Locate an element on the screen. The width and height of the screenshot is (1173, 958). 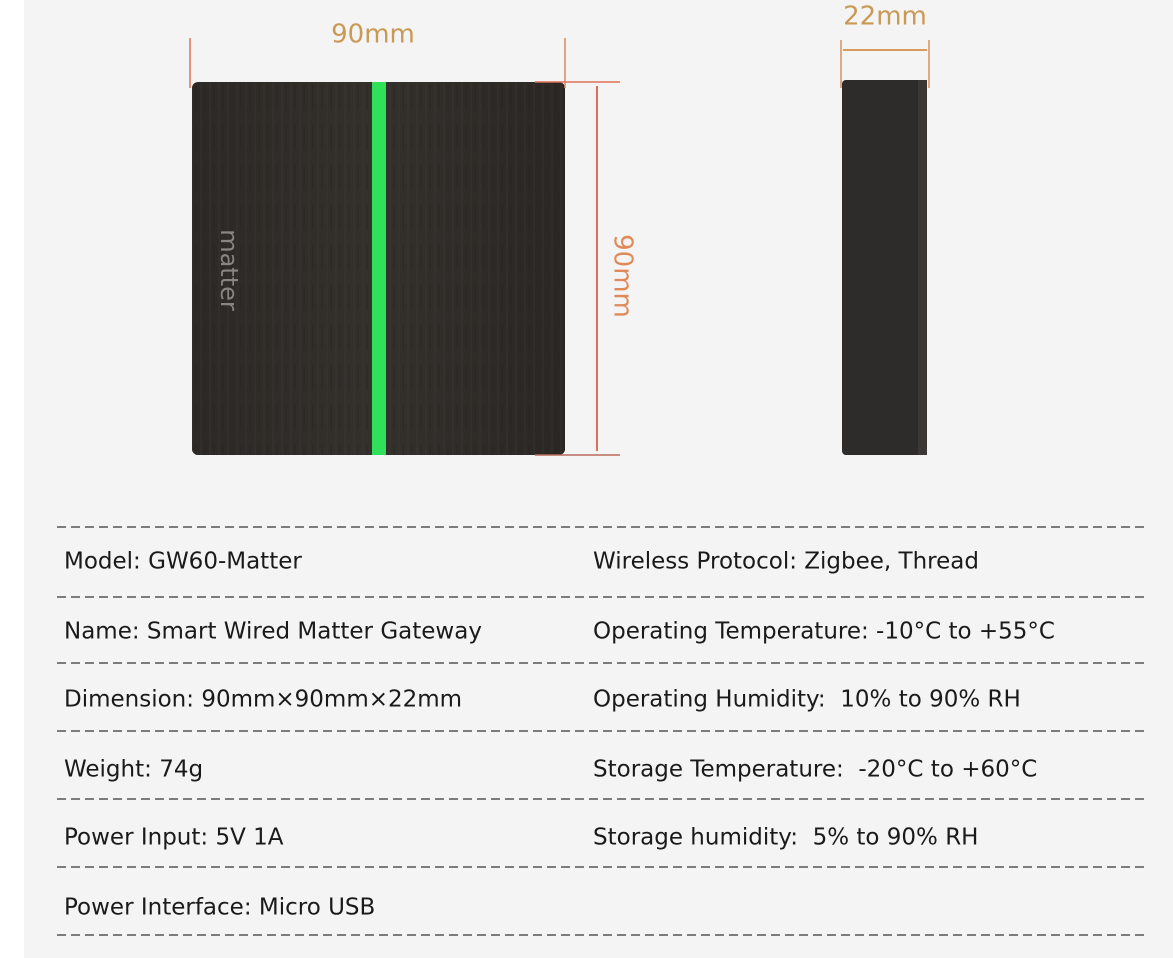
spec-item: Dimension: 90mm×90mm×22mm is located at coordinates (263, 700).